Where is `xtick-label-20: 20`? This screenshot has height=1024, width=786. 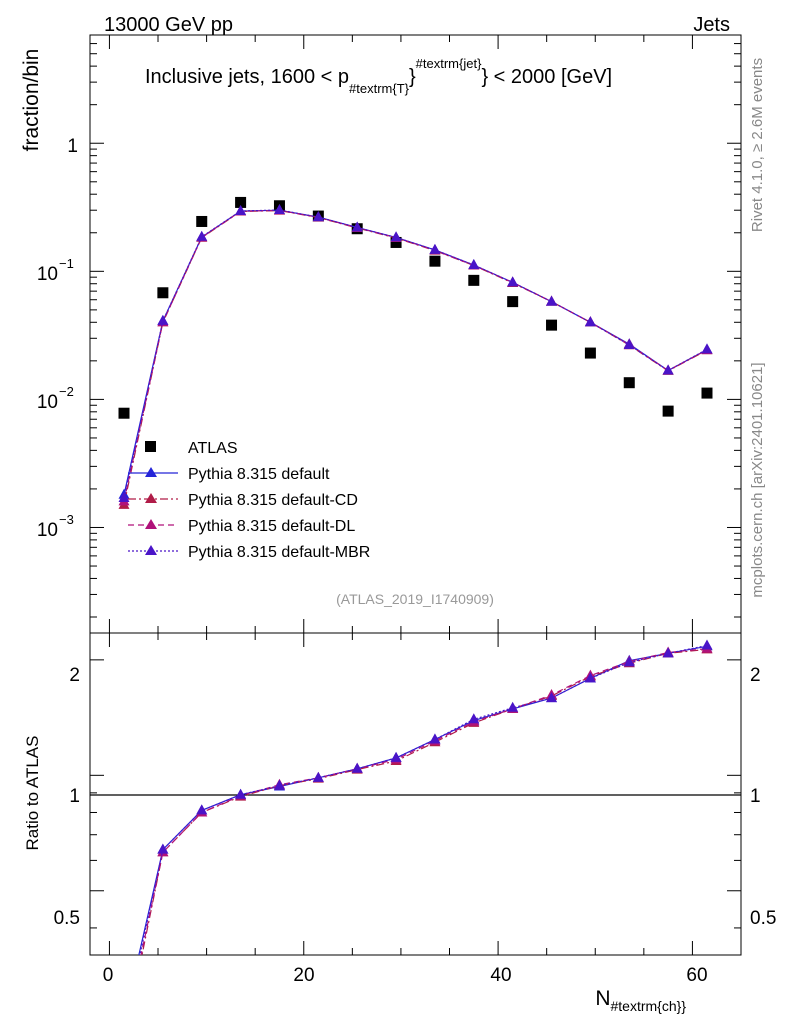 xtick-label-20: 20 is located at coordinates (303, 975).